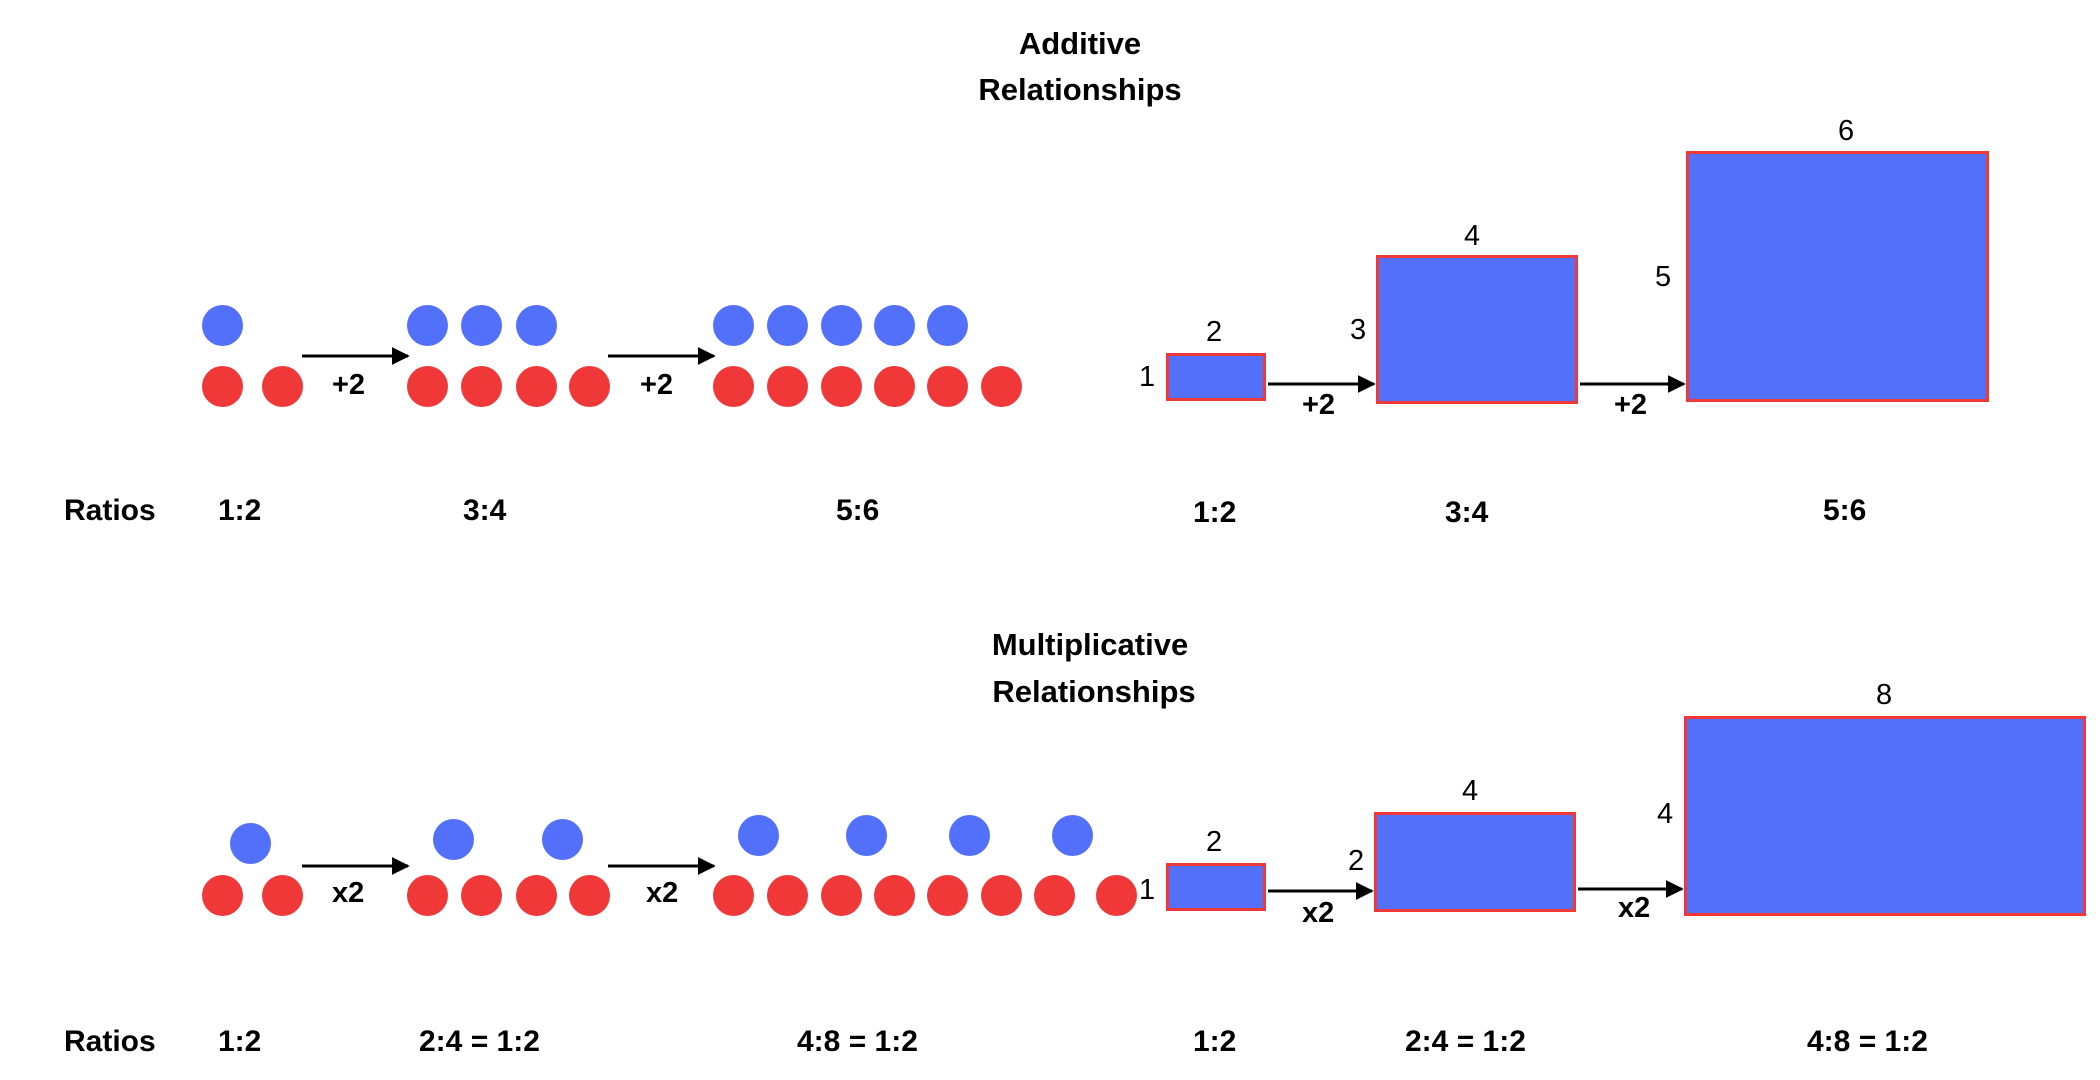 This screenshot has width=2100, height=1080. What do you see at coordinates (1080, 43) in the screenshot?
I see `additive-title-line1: Additive` at bounding box center [1080, 43].